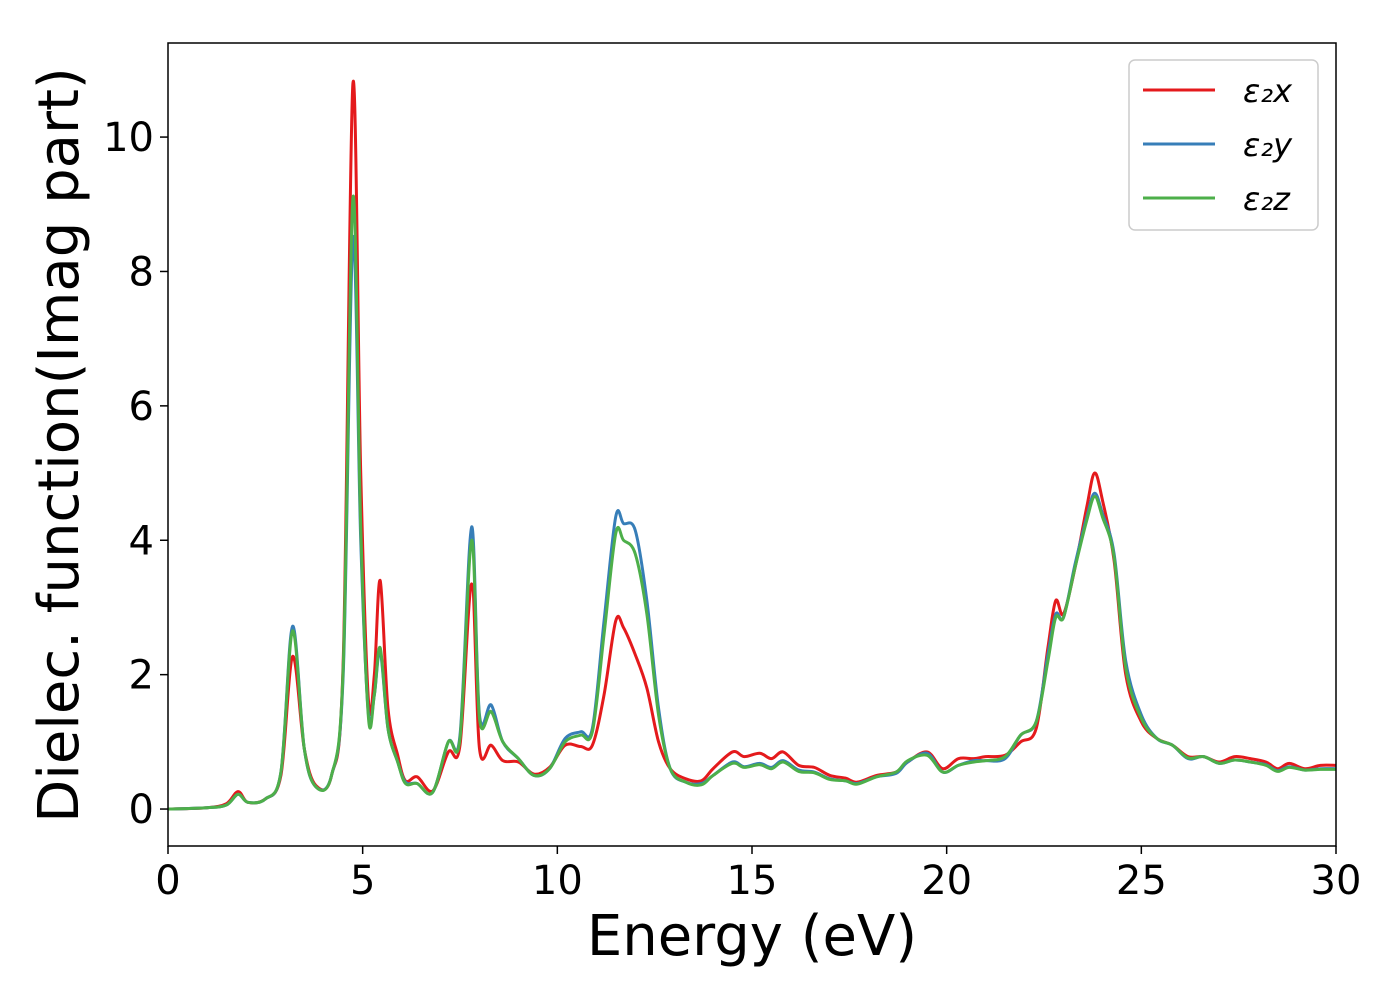 Image resolution: width=1400 pixels, height=1004 pixels. I want to click on x-axis-label: Energy (eV), so click(752, 936).